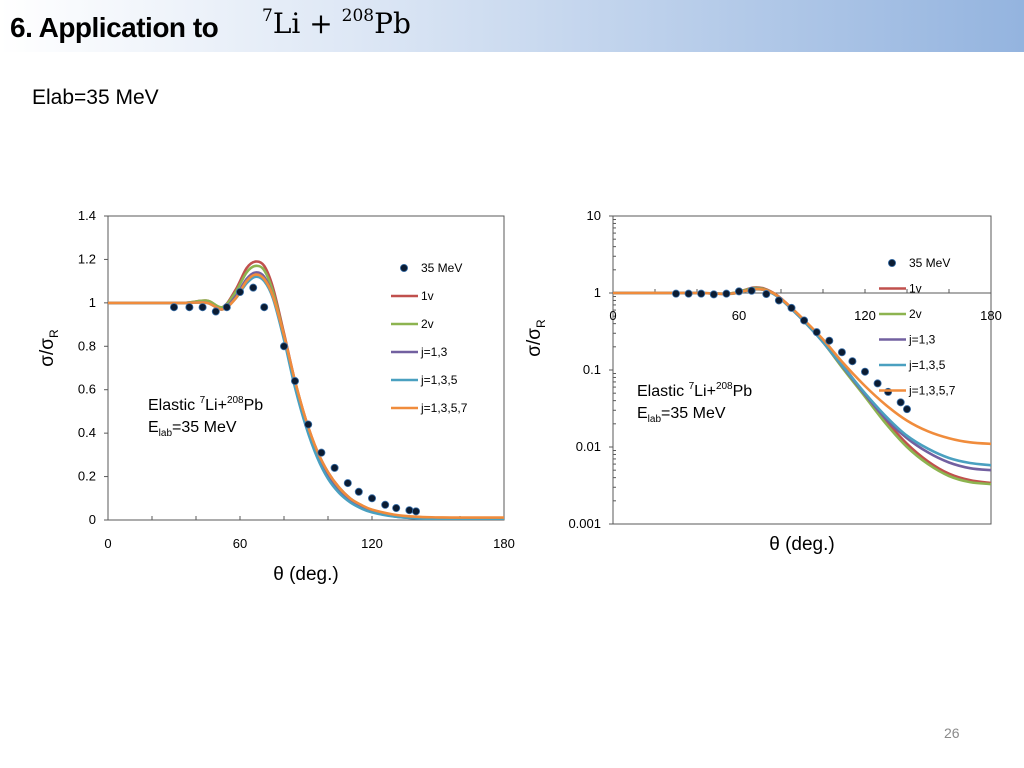  I want to click on y-tick-label: 0.2, so click(87, 476).